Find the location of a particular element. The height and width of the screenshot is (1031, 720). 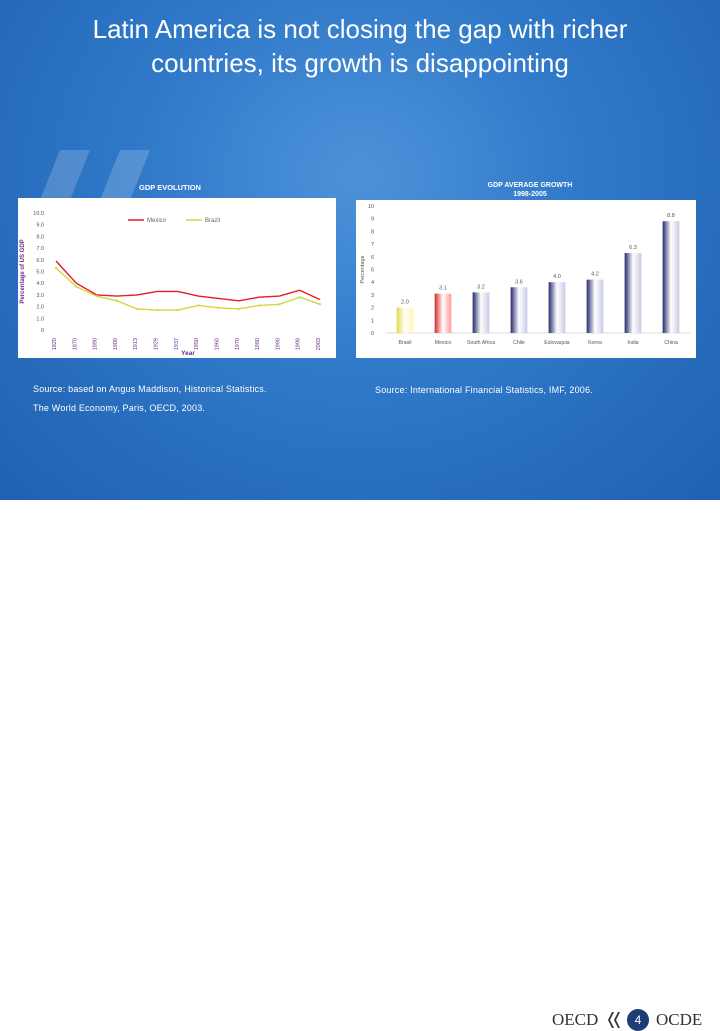

source-left-line2: The World Economy, Paris, OECD, 2003. is located at coordinates (119, 408).